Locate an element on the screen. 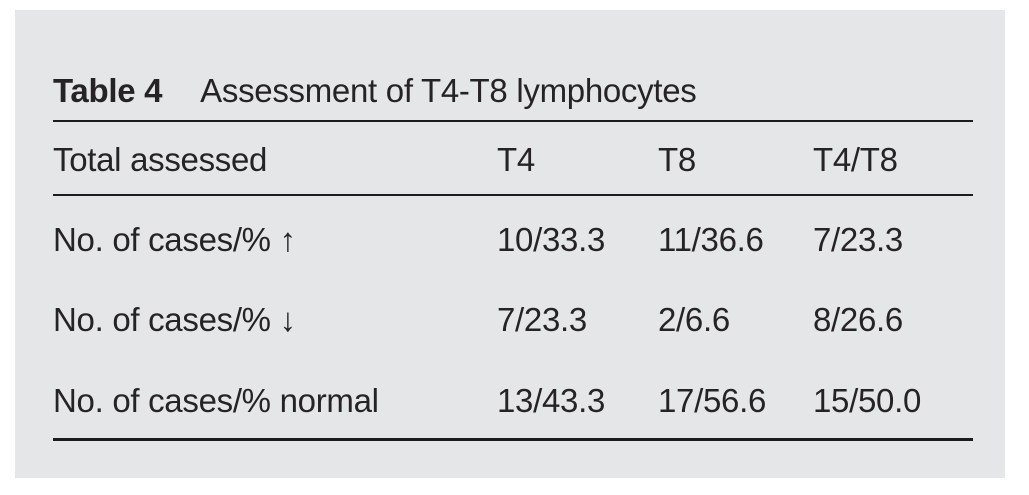  table-row-cases-increased: No. of cases/% ↑ 10/33.3 11/36.6 7/23.3 is located at coordinates (513, 235).